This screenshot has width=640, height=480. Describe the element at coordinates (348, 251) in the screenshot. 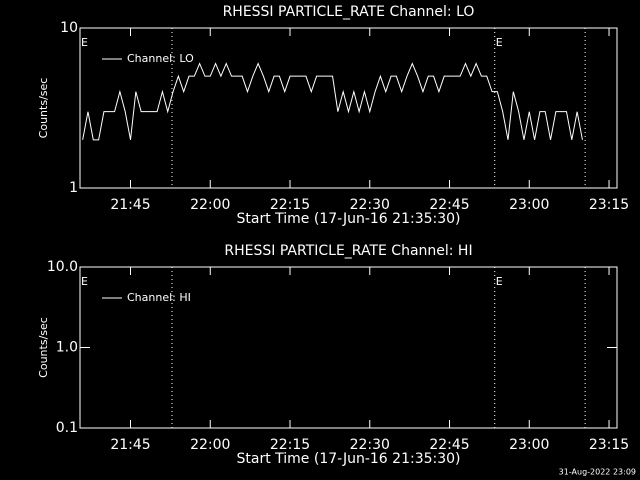

I see `chart-title: RHESSI PARTICLE_RATE Channel: HI` at that location.